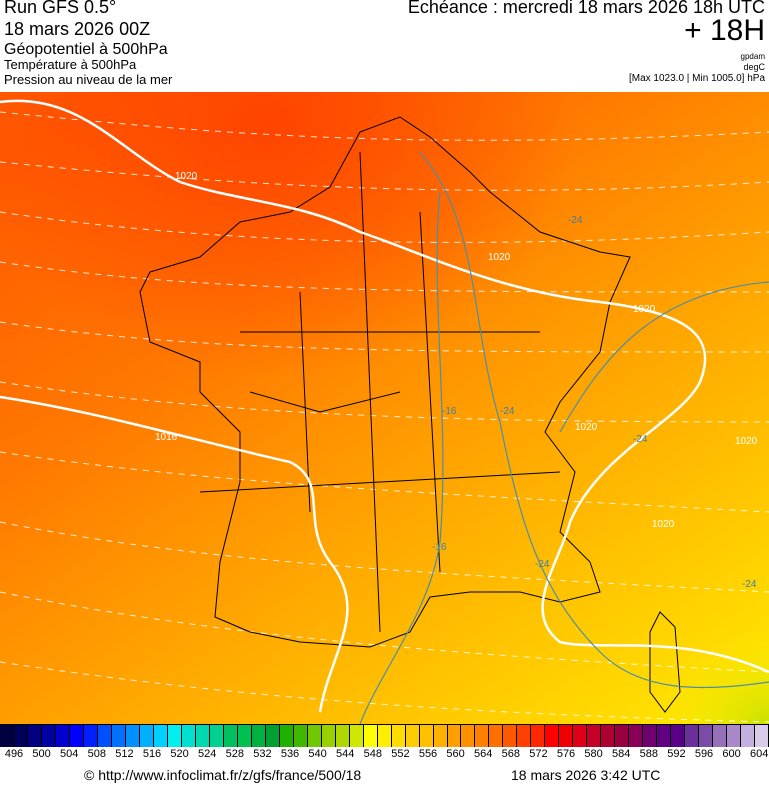 This screenshot has width=769, height=786. Describe the element at coordinates (207, 754) in the screenshot. I see `color-scale-label: 524` at that location.